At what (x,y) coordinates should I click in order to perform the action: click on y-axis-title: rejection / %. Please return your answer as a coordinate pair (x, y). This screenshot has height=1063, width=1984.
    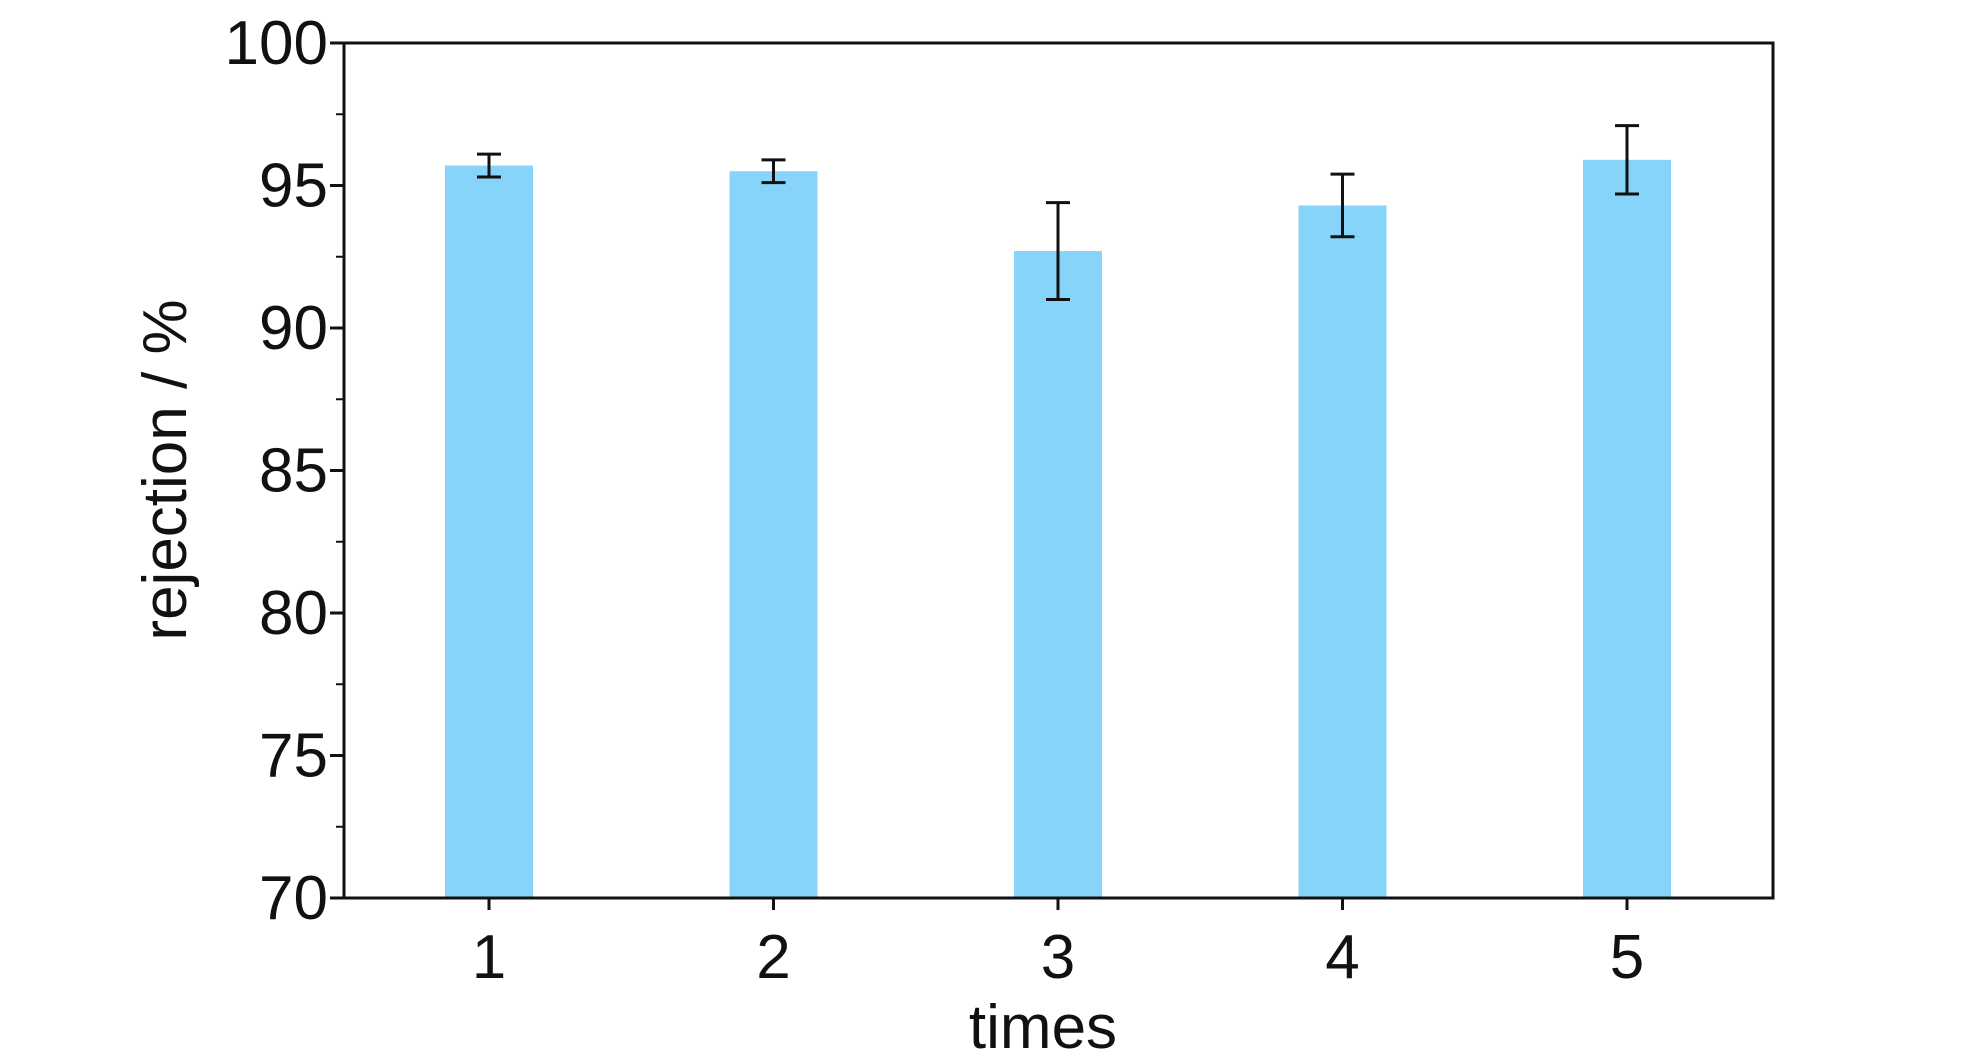
    Looking at the image, I should click on (165, 469).